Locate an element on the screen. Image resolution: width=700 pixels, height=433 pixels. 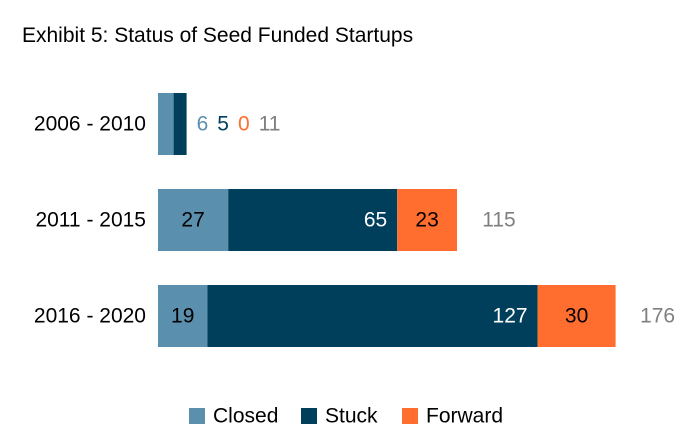
total-label-2011-2015: 115 is located at coordinates (498, 220).